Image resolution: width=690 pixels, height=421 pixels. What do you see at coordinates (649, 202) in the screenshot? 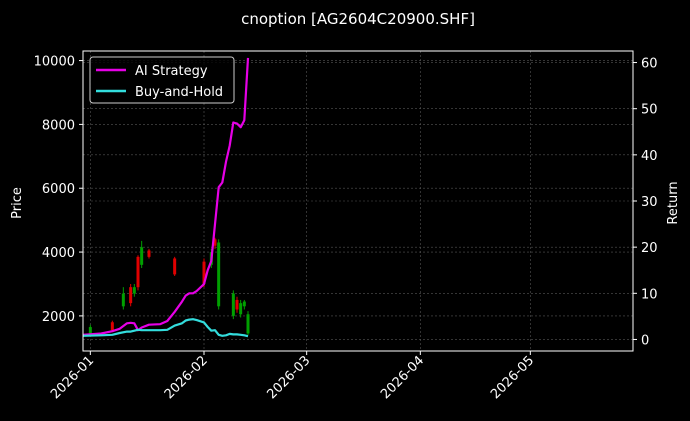
I see `y-right-tick-label: 30` at bounding box center [649, 202].